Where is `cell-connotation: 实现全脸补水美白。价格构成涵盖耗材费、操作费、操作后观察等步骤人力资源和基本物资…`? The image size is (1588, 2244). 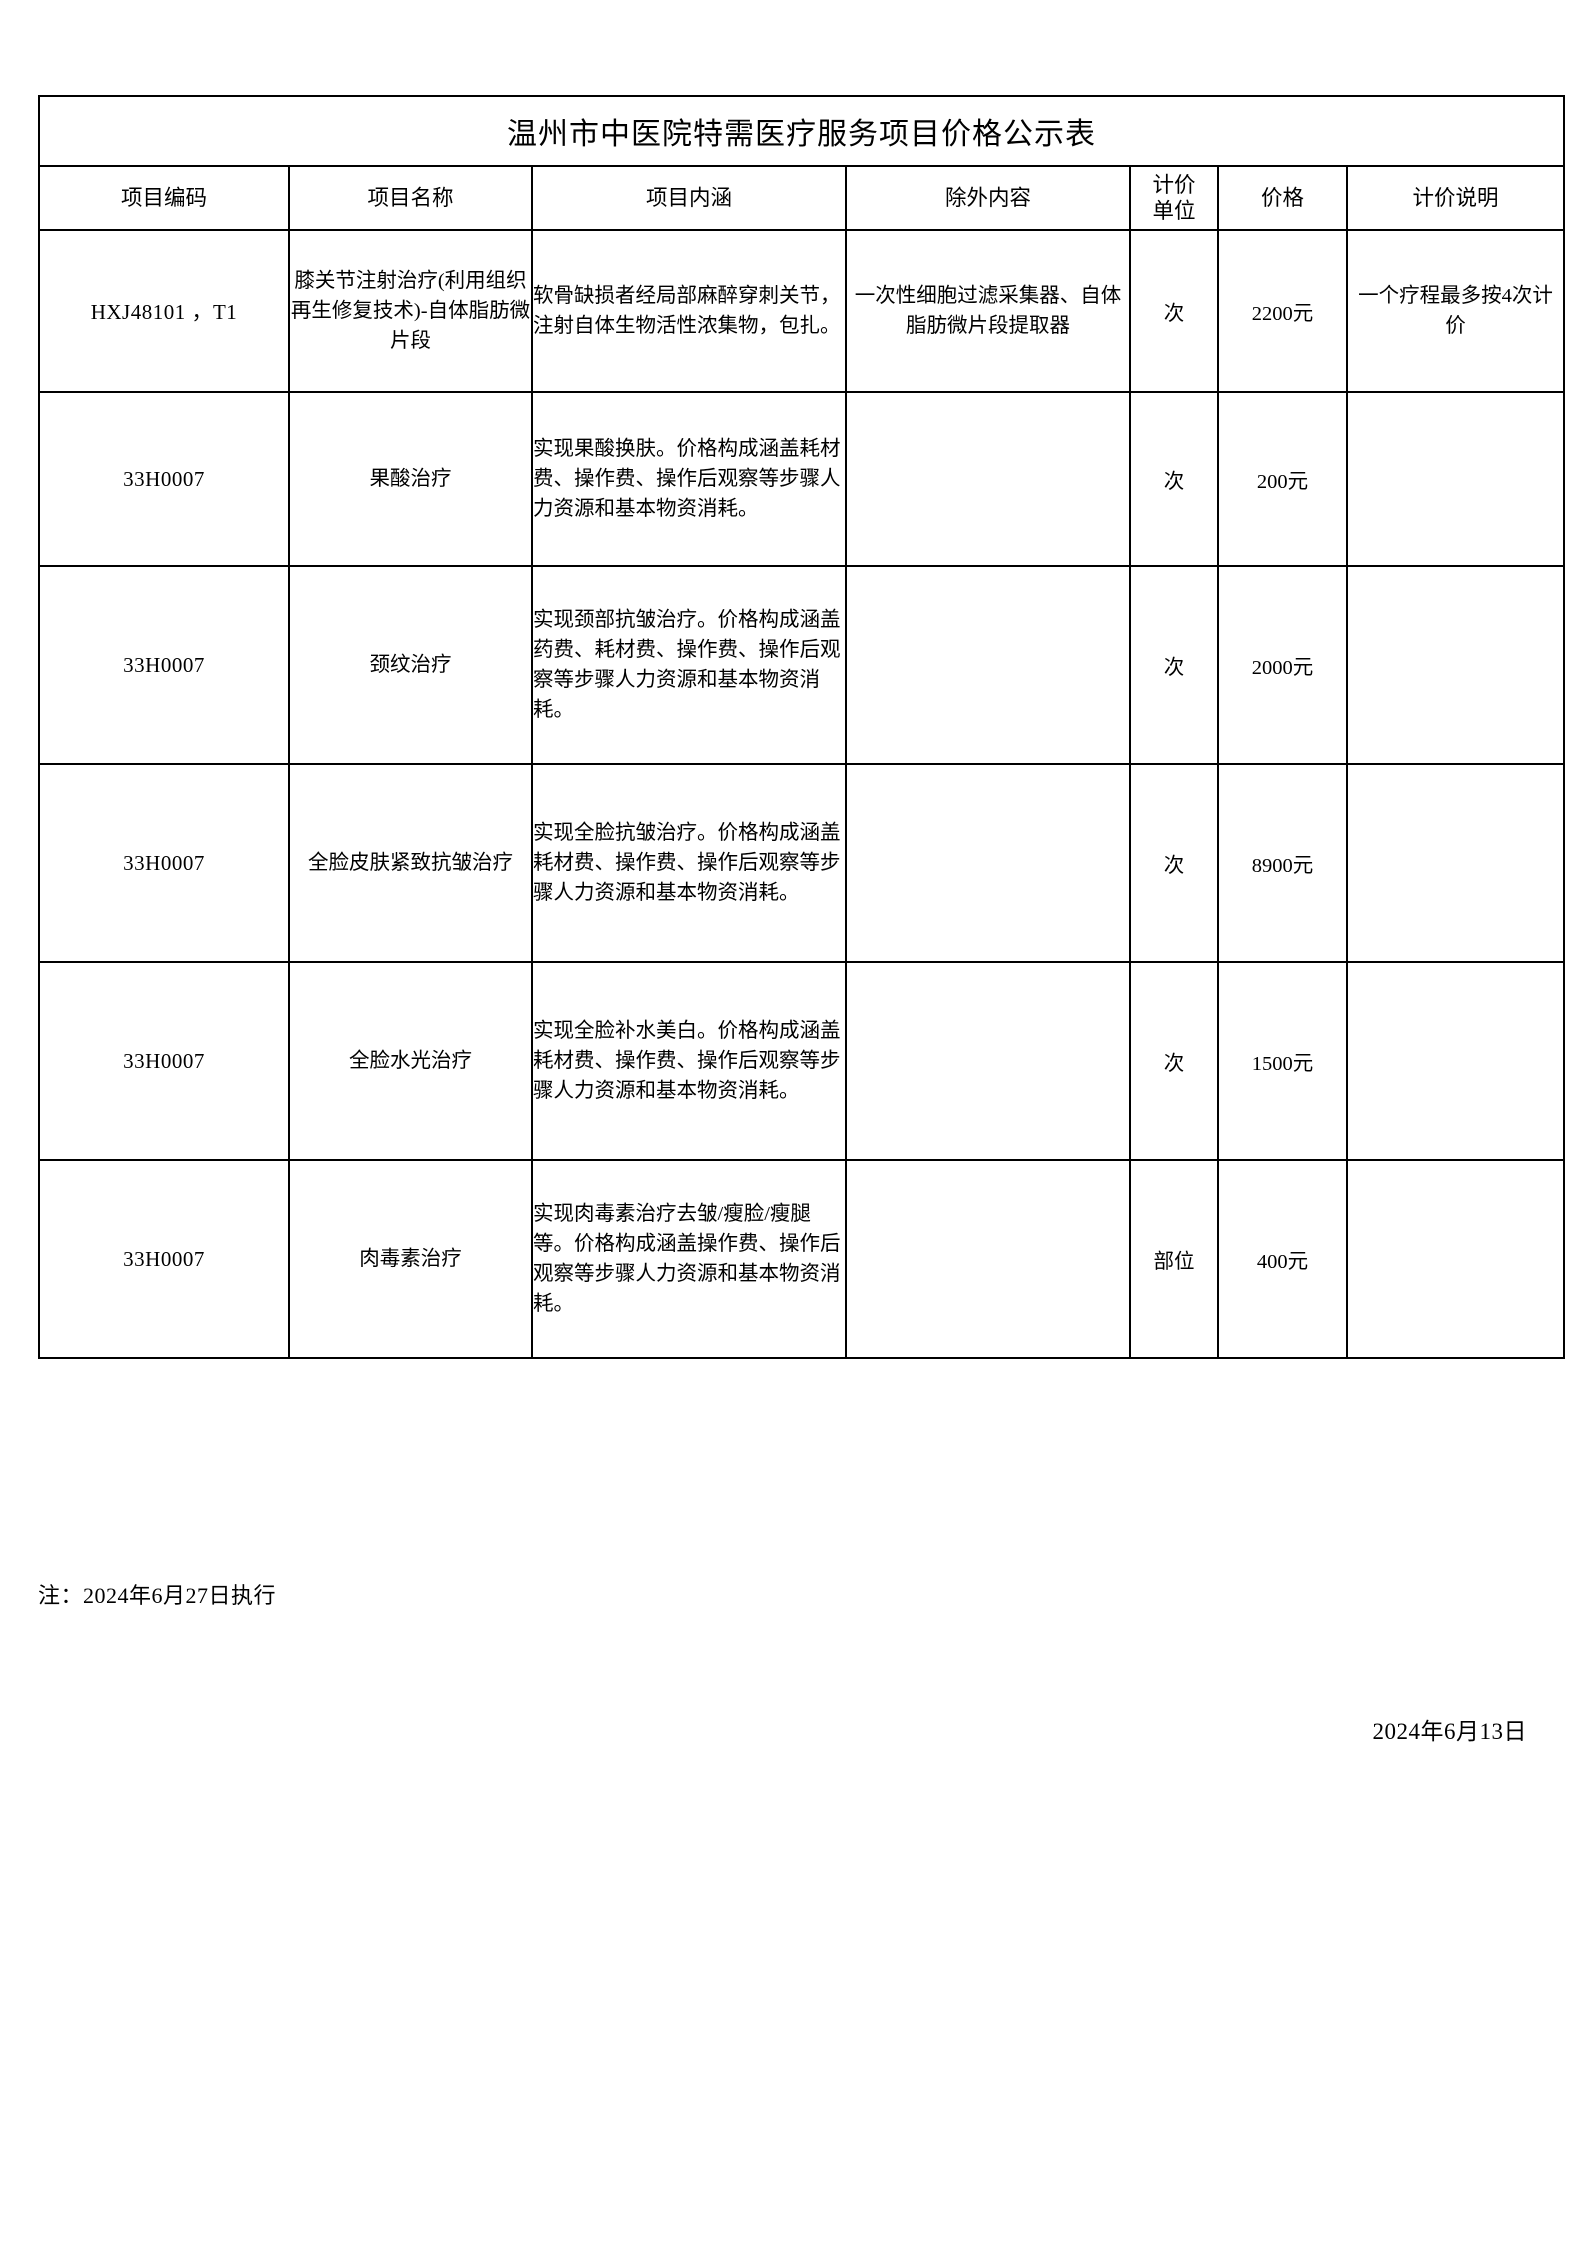 cell-connotation: 实现全脸补水美白。价格构成涵盖耗材费、操作费、操作后观察等步骤人力资源和基本物资… is located at coordinates (689, 1061).